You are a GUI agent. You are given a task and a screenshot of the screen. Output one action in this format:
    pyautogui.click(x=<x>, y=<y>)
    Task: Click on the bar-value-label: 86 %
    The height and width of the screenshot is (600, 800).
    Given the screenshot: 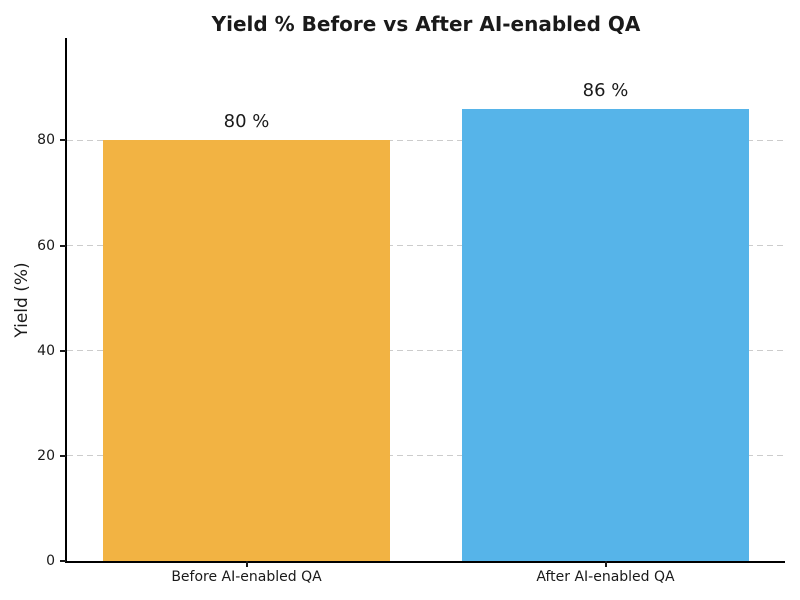 What is the action you would take?
    pyautogui.click(x=605, y=90)
    